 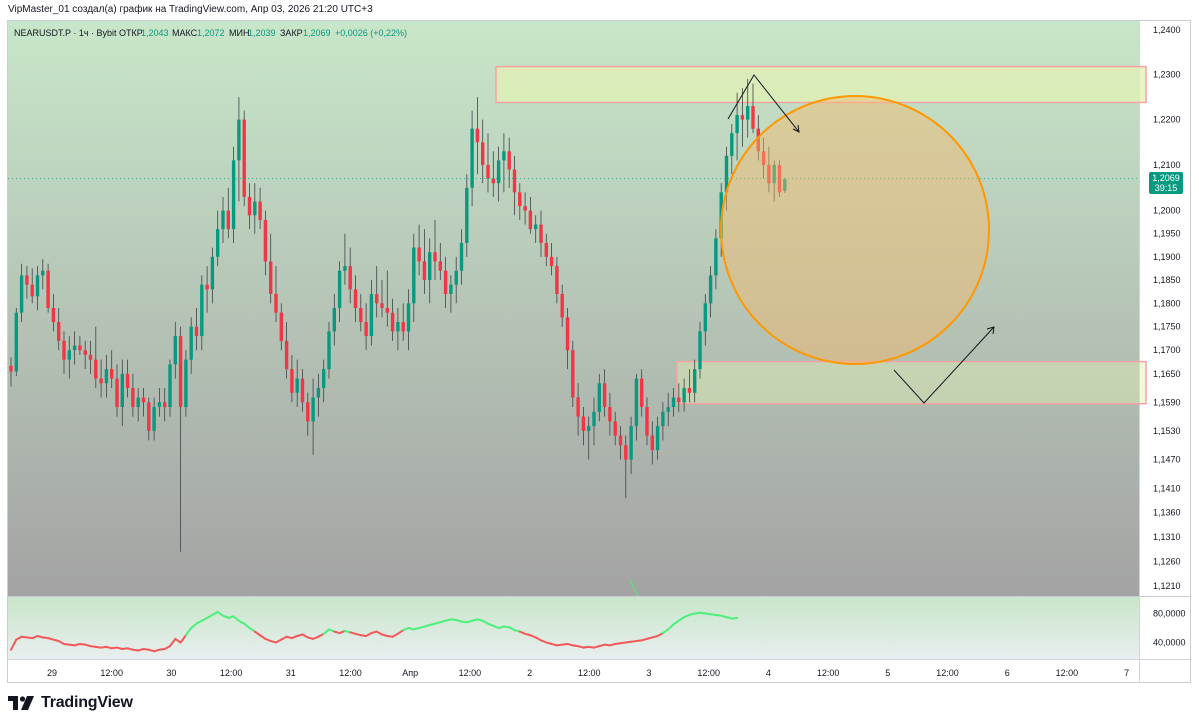 What do you see at coordinates (155, 33) in the screenshot?
I see `legend-open-value: 1,2043` at bounding box center [155, 33].